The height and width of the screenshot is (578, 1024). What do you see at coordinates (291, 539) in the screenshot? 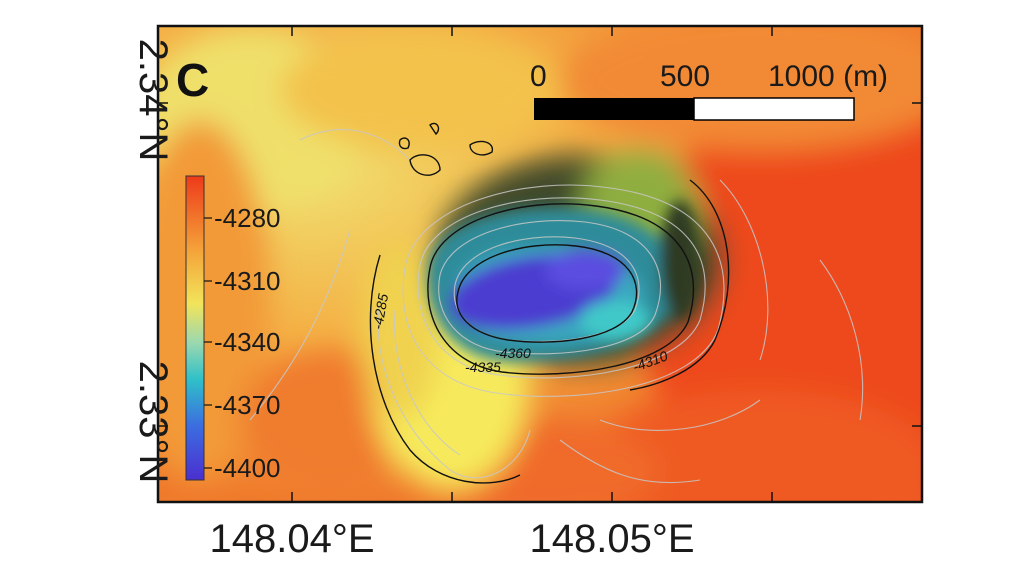
I see `longitude-label: 148.04°E` at bounding box center [291, 539].